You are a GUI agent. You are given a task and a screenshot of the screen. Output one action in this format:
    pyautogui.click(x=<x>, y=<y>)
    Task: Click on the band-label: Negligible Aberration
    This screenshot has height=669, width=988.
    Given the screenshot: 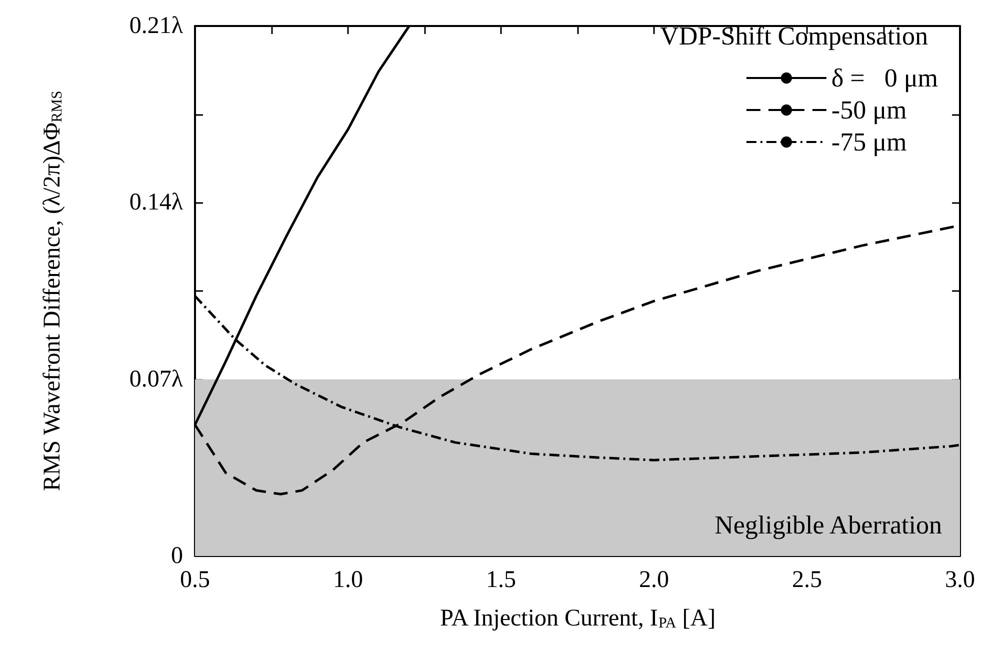 What is the action you would take?
    pyautogui.click(x=828, y=525)
    